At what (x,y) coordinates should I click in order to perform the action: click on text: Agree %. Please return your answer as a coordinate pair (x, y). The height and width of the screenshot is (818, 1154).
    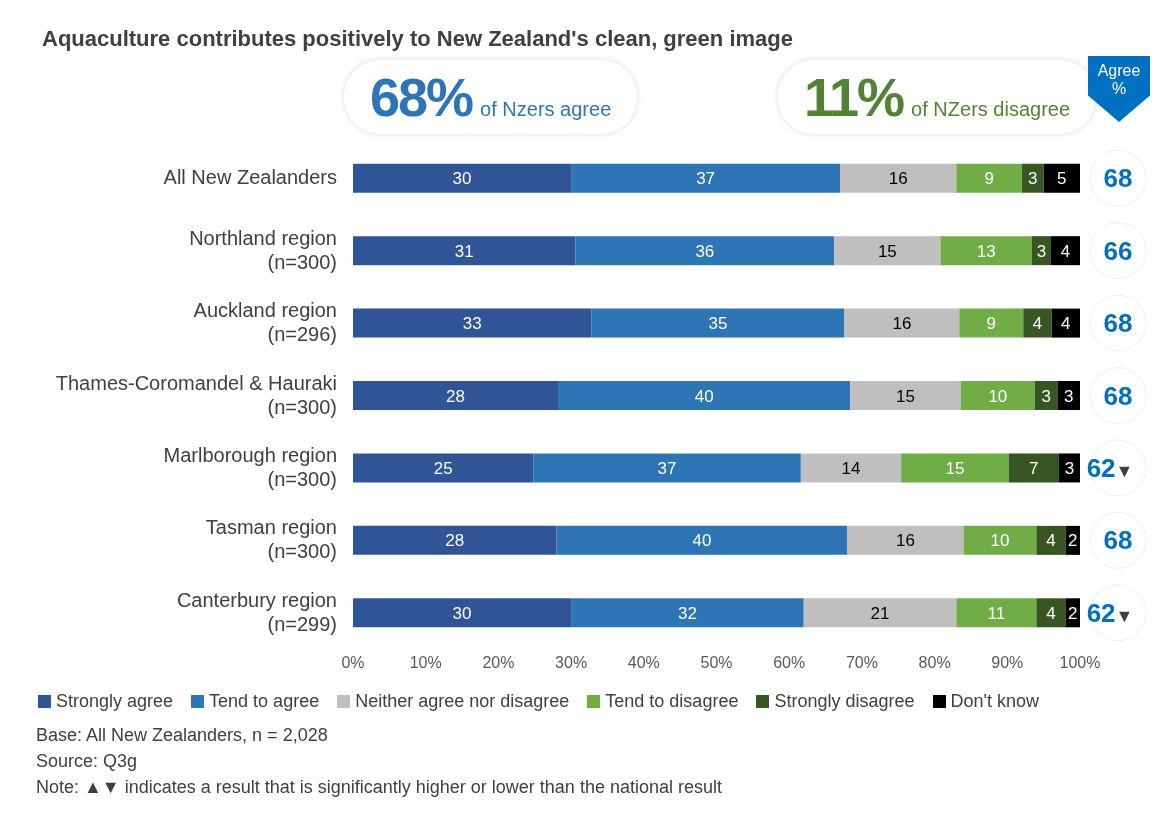
    Looking at the image, I should click on (1119, 80).